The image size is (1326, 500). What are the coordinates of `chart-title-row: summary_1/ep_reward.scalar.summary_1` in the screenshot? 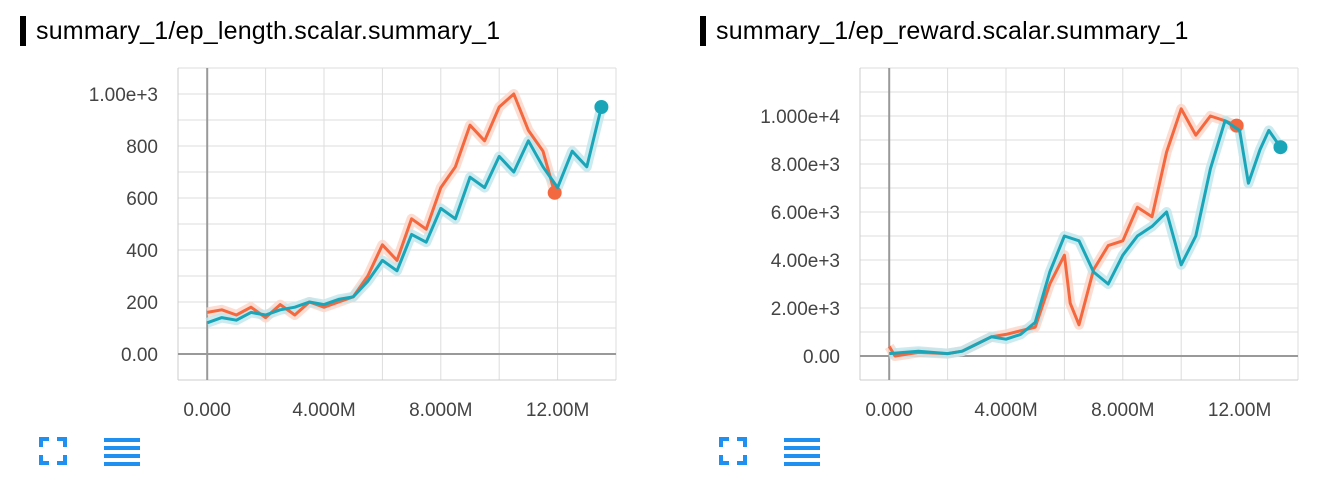 It's located at (944, 31).